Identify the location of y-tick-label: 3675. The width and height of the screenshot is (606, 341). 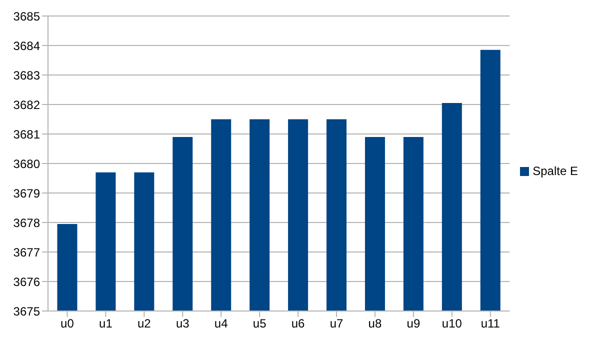
(26, 311).